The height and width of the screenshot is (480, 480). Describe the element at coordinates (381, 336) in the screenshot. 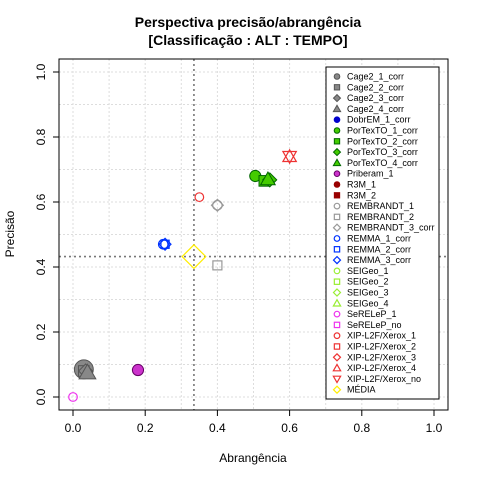

I see `legend-label: XIP-L2F/Xerox_1` at that location.